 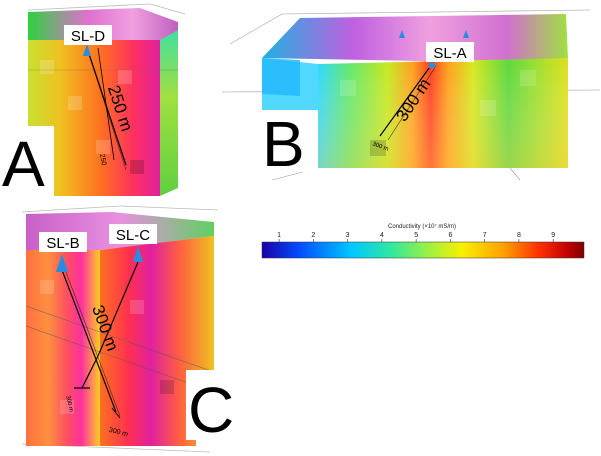 What do you see at coordinates (553, 235) in the screenshot?
I see `colorbar-tick-label: 9` at bounding box center [553, 235].